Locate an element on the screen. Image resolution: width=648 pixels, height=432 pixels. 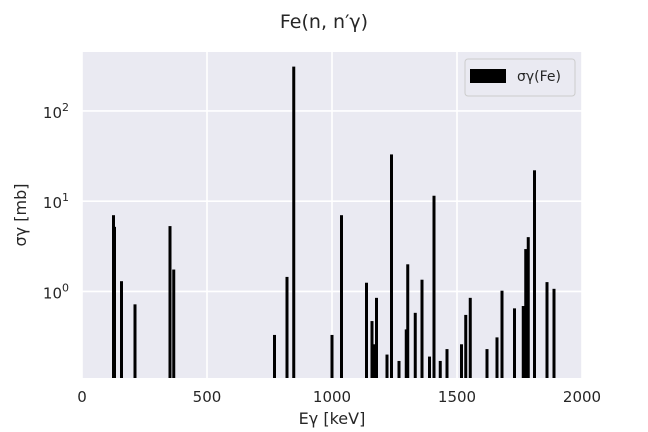
legend-swatch is located at coordinates (488, 76).